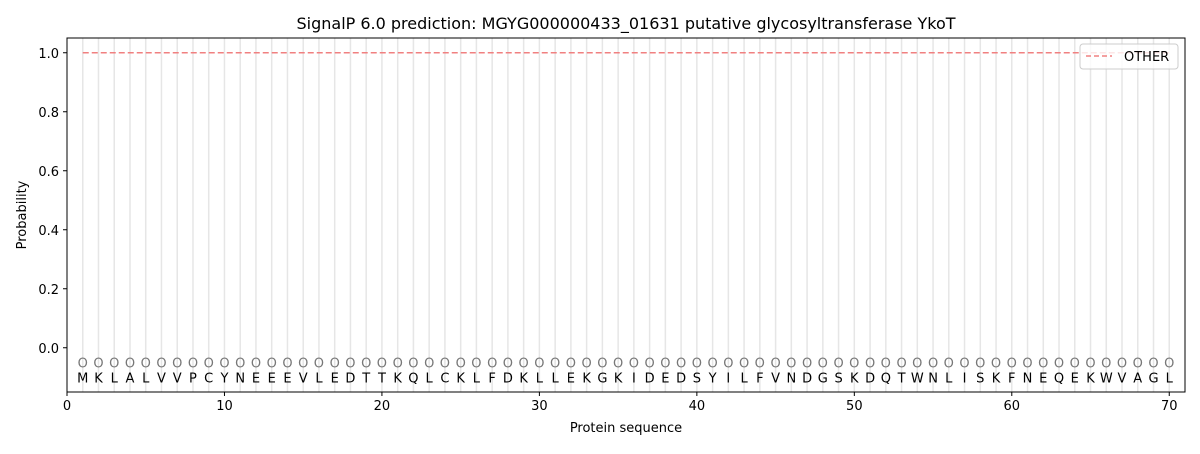 This screenshot has height=454, width=1200. What do you see at coordinates (48, 113) in the screenshot?
I see `y-tick-label: 0.8` at bounding box center [48, 113].